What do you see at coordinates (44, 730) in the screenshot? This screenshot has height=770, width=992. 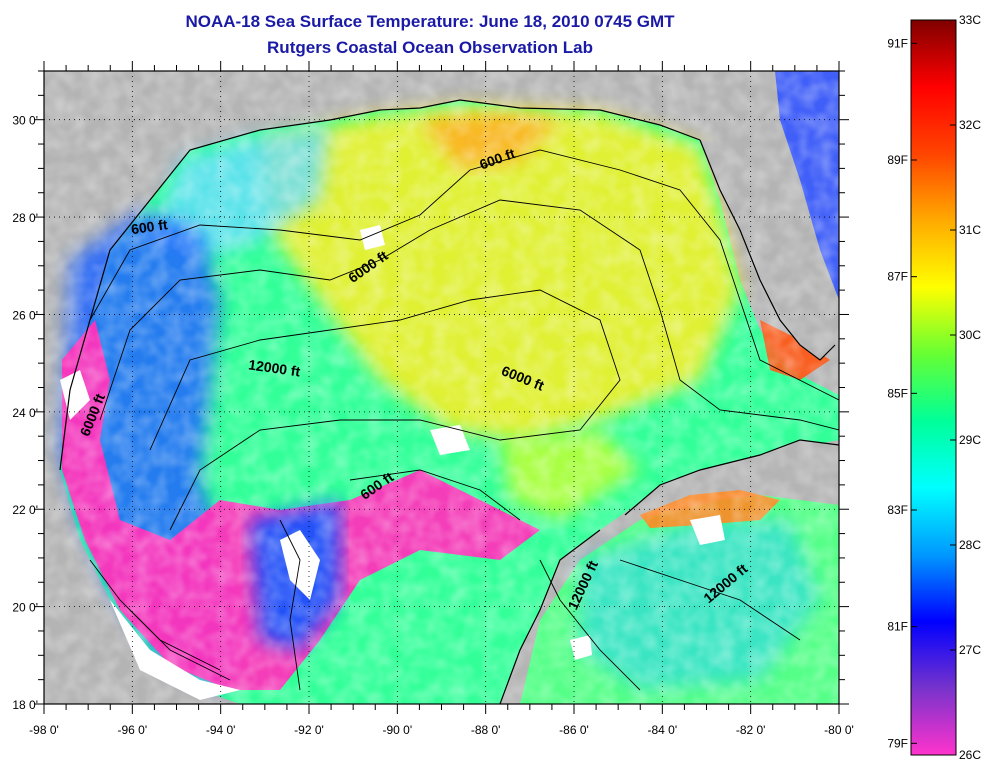 I see `lon-tick-label: -98 0'` at bounding box center [44, 730].